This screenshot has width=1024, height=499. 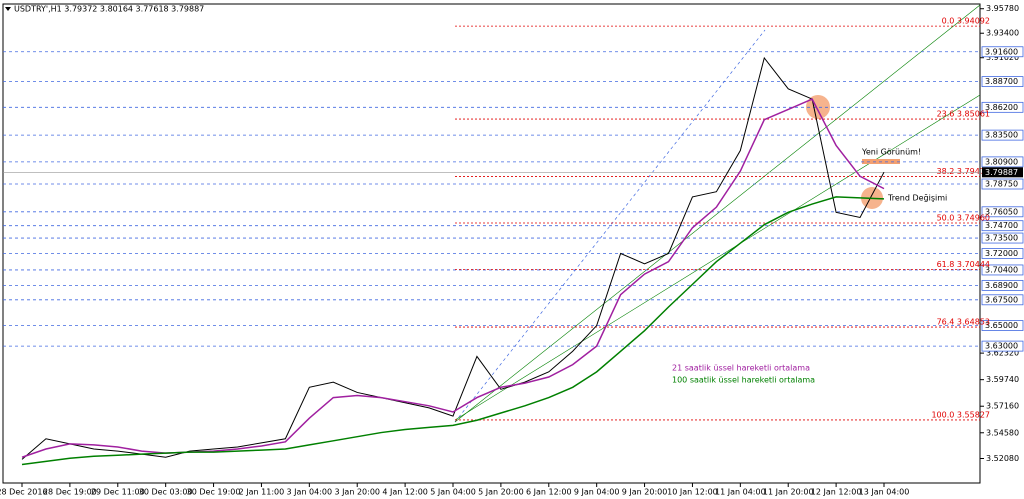 I want to click on y-tick-label: 3.95780, so click(x=1002, y=8).